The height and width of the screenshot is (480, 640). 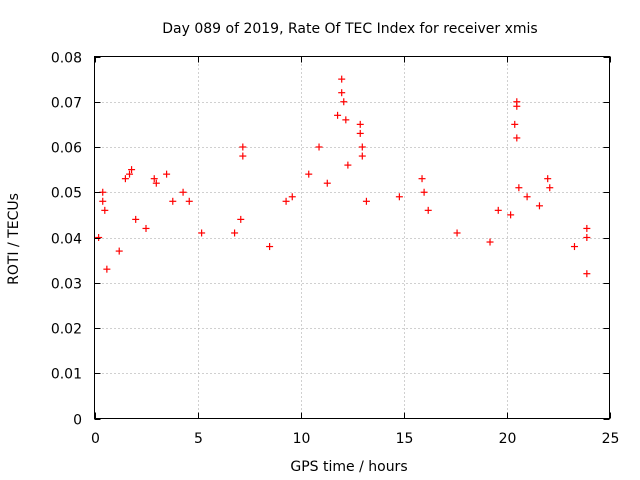 What do you see at coordinates (348, 467) in the screenshot?
I see `x-axis-title: GPS time / hours` at bounding box center [348, 467].